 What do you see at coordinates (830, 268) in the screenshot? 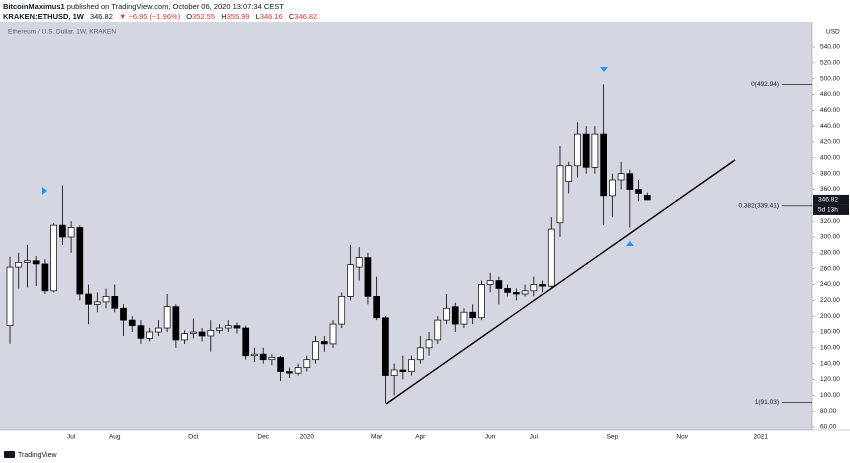
I see `y-tick-label: 260.00` at bounding box center [830, 268].